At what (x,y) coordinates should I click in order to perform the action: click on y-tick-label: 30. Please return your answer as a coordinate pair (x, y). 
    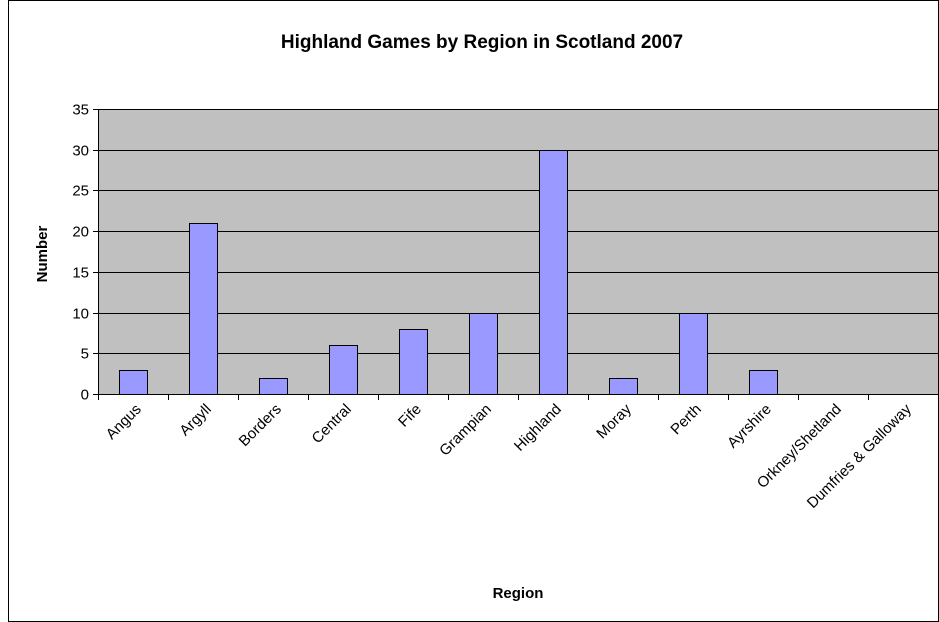
    Looking at the image, I should click on (80, 151).